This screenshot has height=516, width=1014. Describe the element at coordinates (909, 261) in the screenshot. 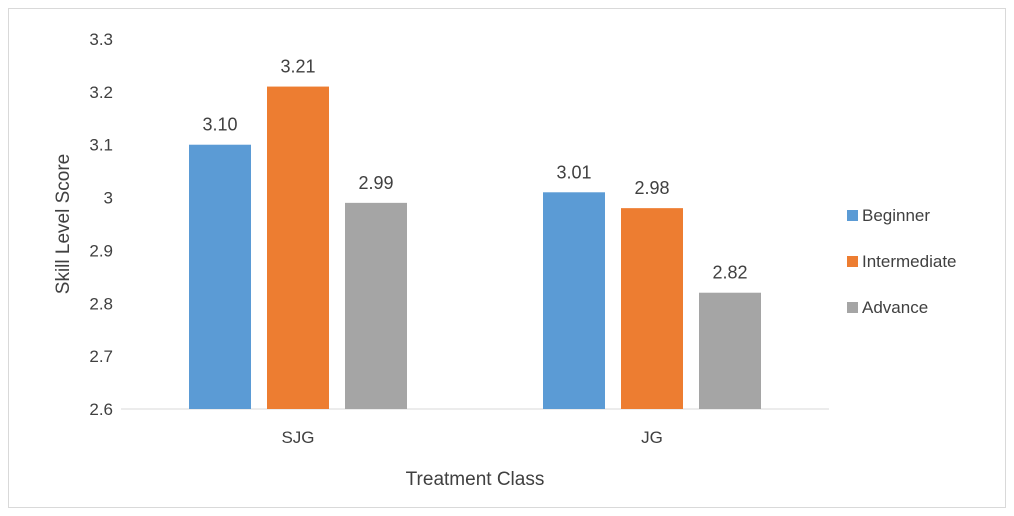

I see `legend-label-intermediate: Intermediate` at that location.